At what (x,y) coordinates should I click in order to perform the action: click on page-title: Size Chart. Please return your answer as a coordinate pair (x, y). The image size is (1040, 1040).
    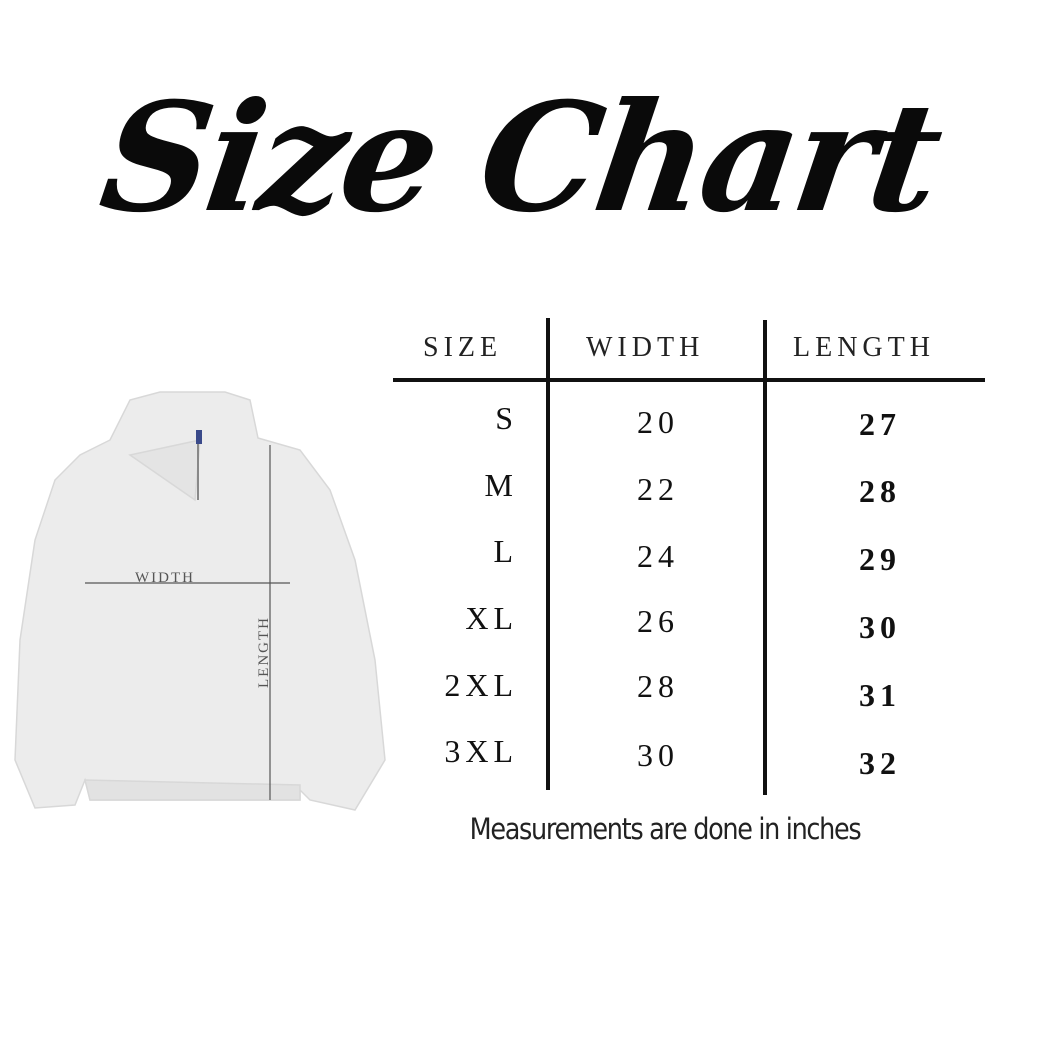
    Looking at the image, I should click on (520, 158).